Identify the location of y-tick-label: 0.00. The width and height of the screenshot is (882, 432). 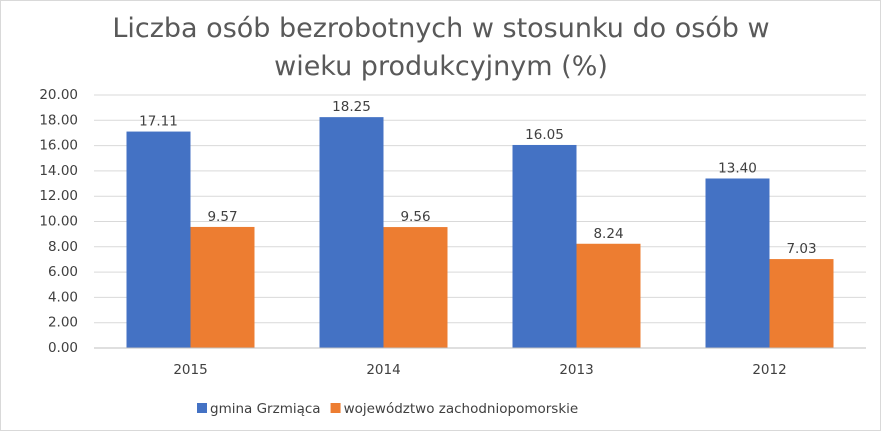
(63, 348).